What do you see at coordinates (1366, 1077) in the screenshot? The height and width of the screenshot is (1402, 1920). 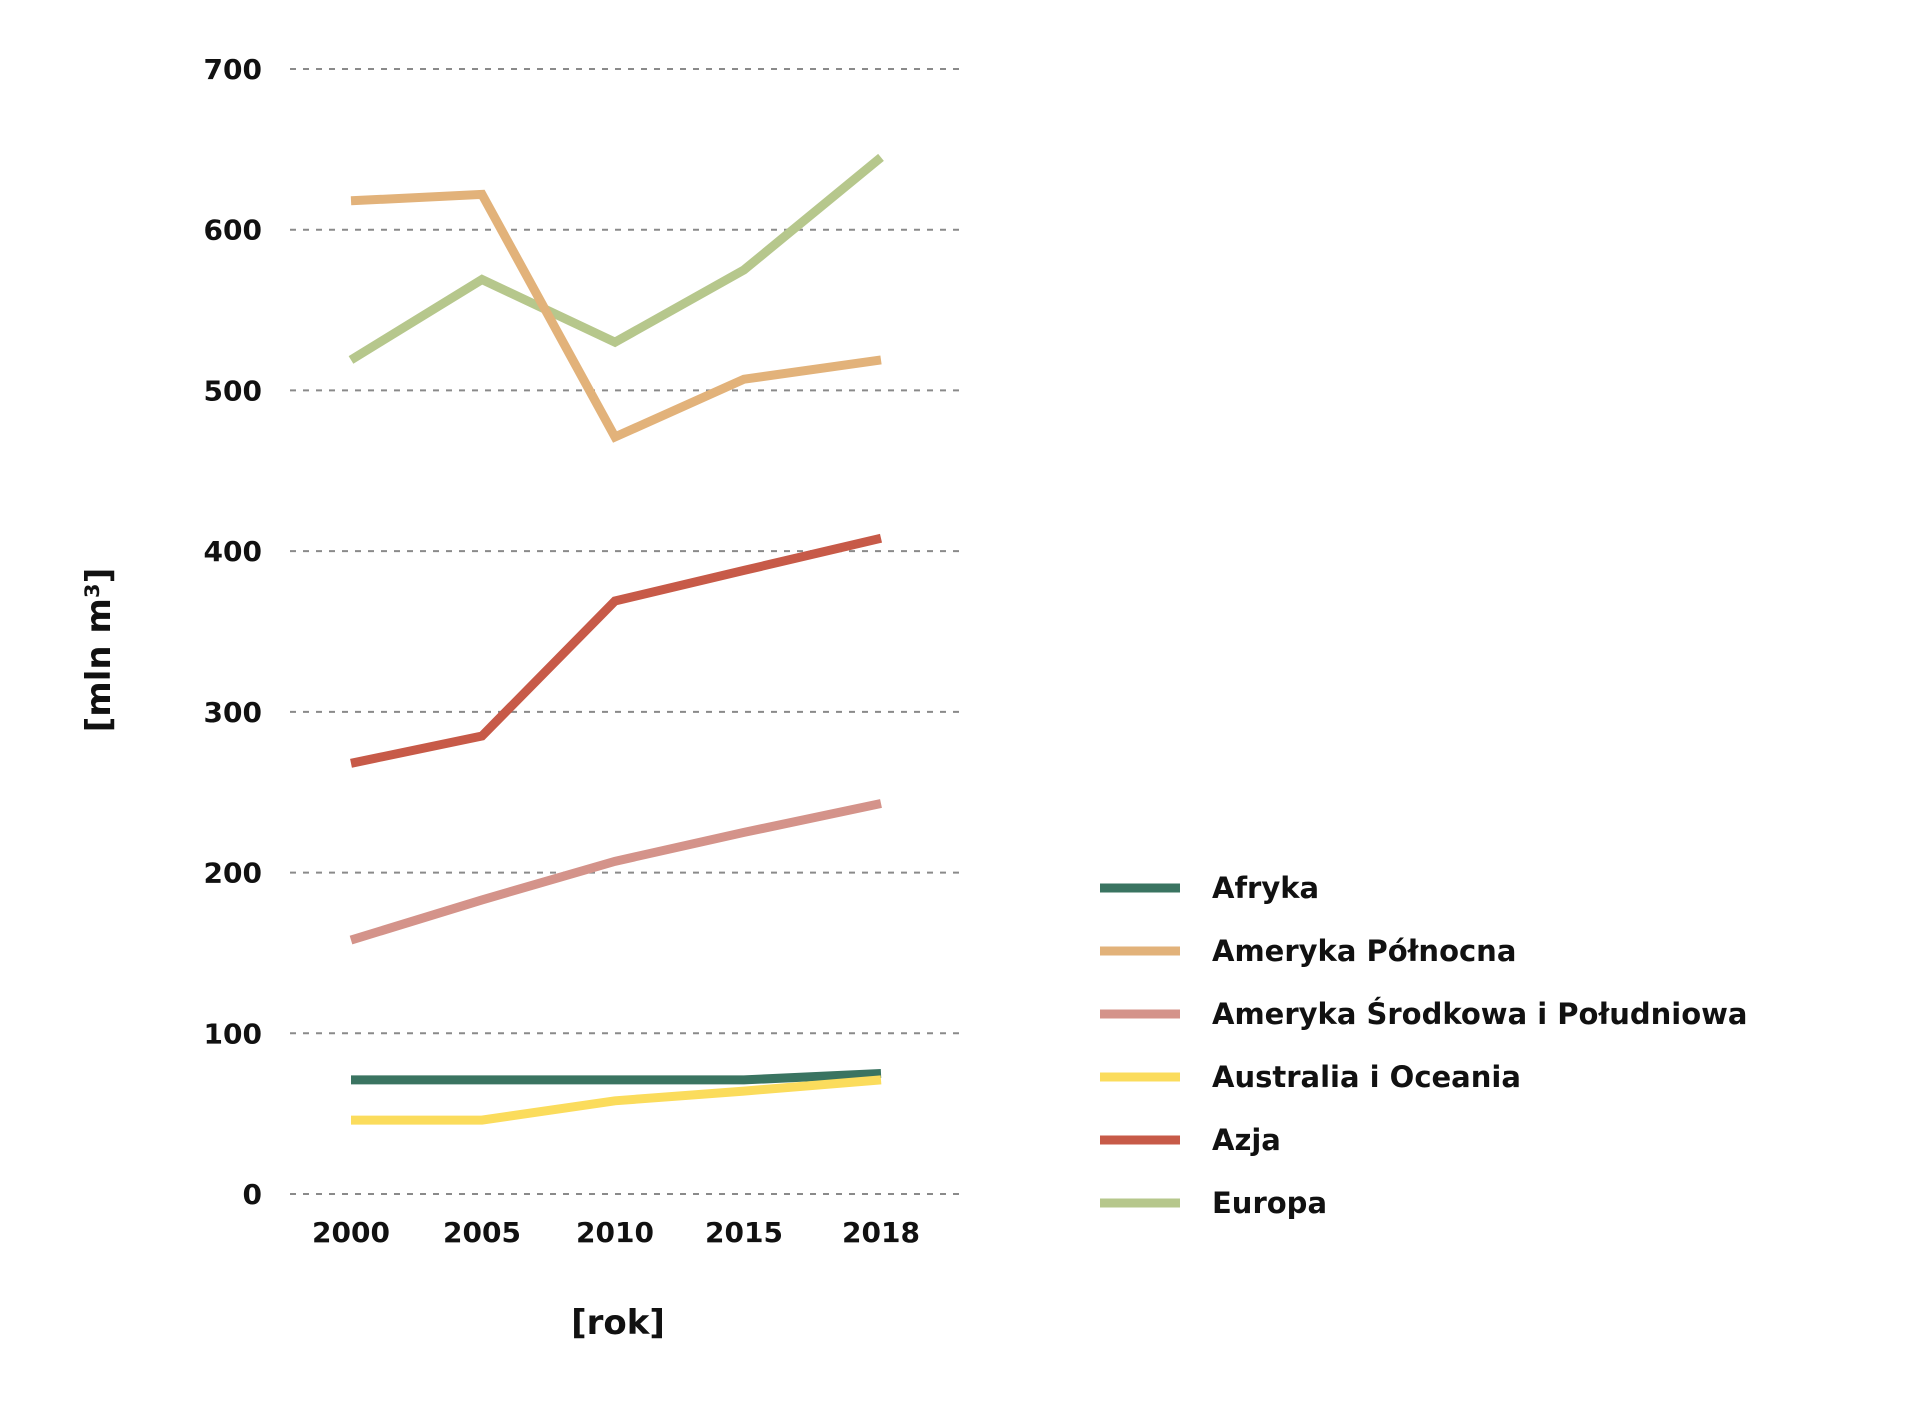 I see `legend-label-australia-i-oceania: Australia i Oceania` at bounding box center [1366, 1077].